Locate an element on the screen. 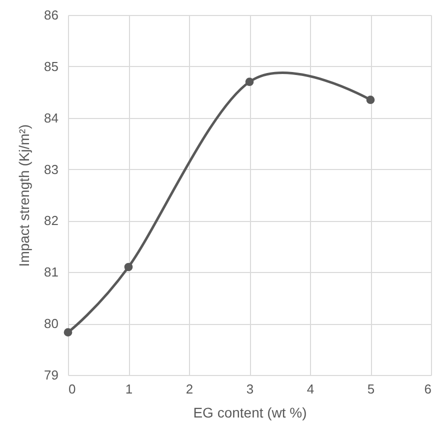  y-tick-label: 86 is located at coordinates (51, 15).